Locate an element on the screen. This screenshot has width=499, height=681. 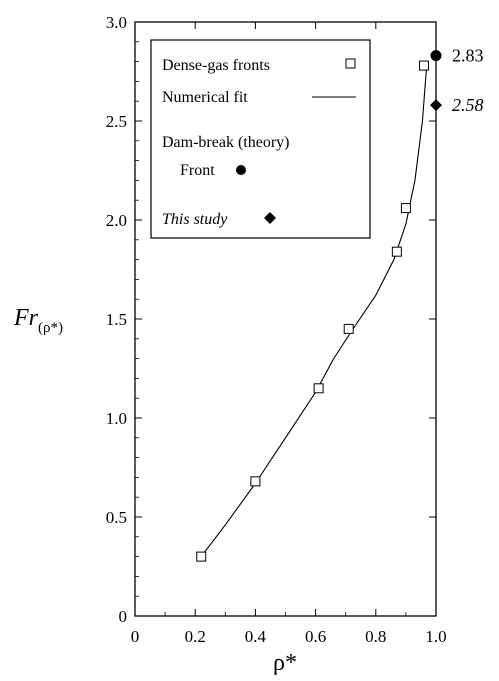
legend-front-label: Front is located at coordinates (197, 170).